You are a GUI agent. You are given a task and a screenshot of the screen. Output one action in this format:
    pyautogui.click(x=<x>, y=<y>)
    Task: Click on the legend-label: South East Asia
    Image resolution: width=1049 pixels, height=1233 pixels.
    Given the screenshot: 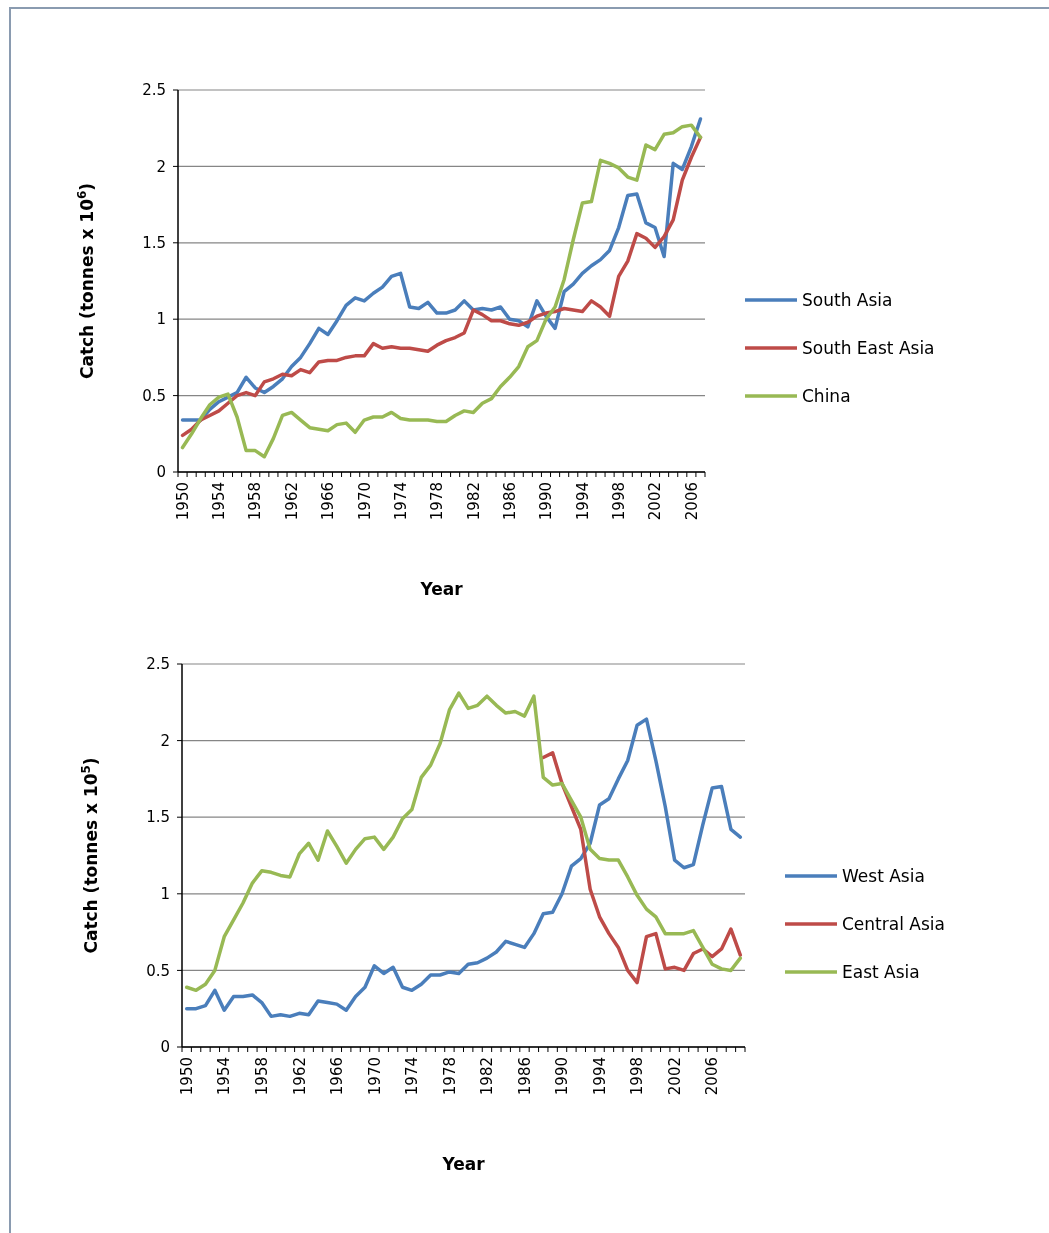 What is the action you would take?
    pyautogui.click(x=868, y=347)
    